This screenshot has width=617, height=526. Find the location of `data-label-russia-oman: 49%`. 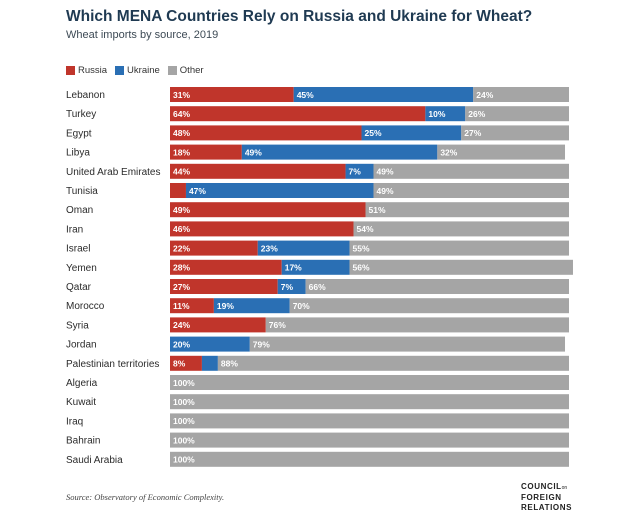

data-label-russia-oman: 49% is located at coordinates (181, 210).